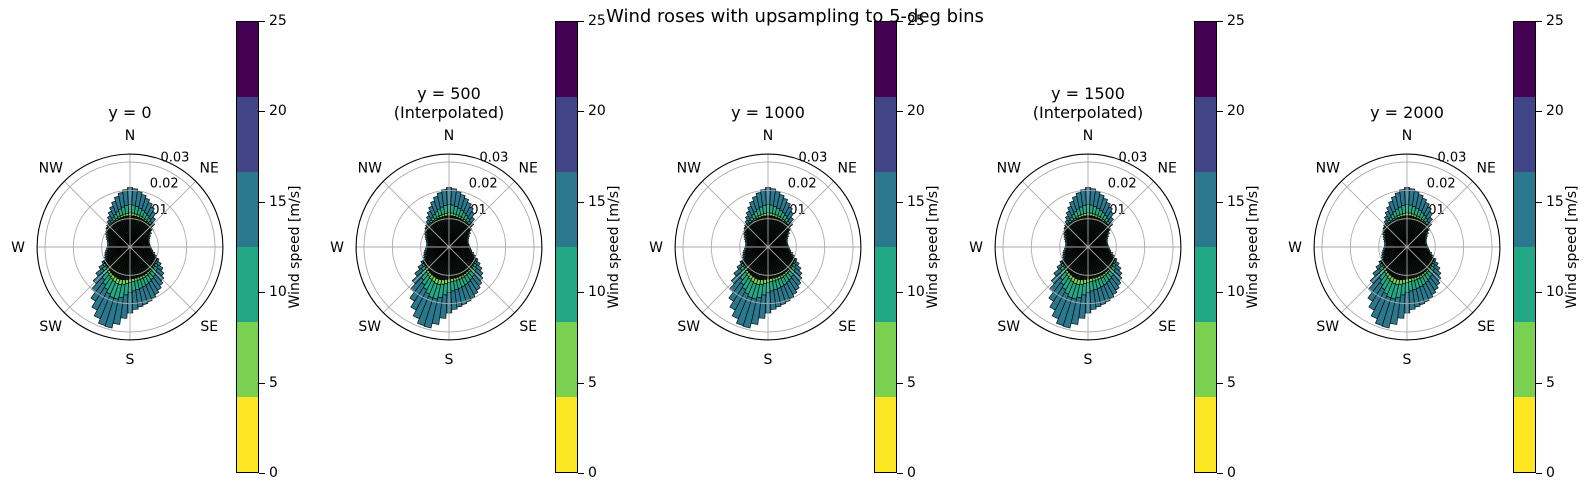 Image resolution: width=1590 pixels, height=495 pixels. I want to click on subplot-title: y = 500 (Interpolated), so click(449, 103).